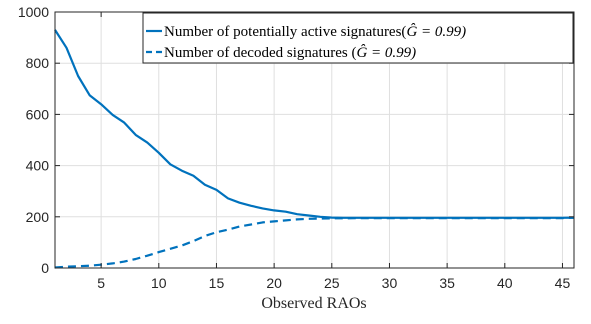 The height and width of the screenshot is (324, 591). What do you see at coordinates (436, 31) in the screenshot?
I see `legend-entry-active-math: Ĝ = 0.99)` at bounding box center [436, 31].